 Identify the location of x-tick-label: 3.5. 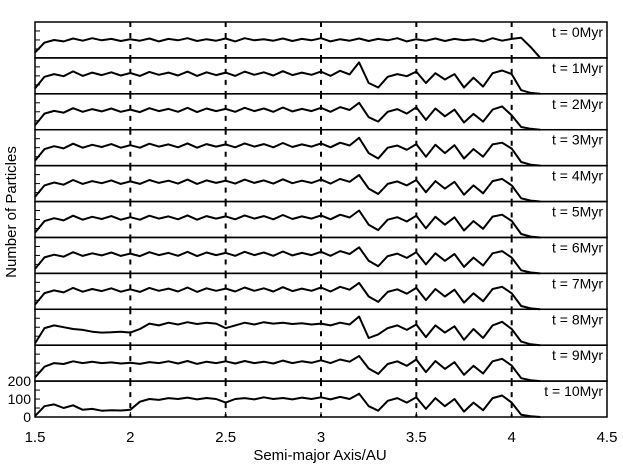
(416, 437).